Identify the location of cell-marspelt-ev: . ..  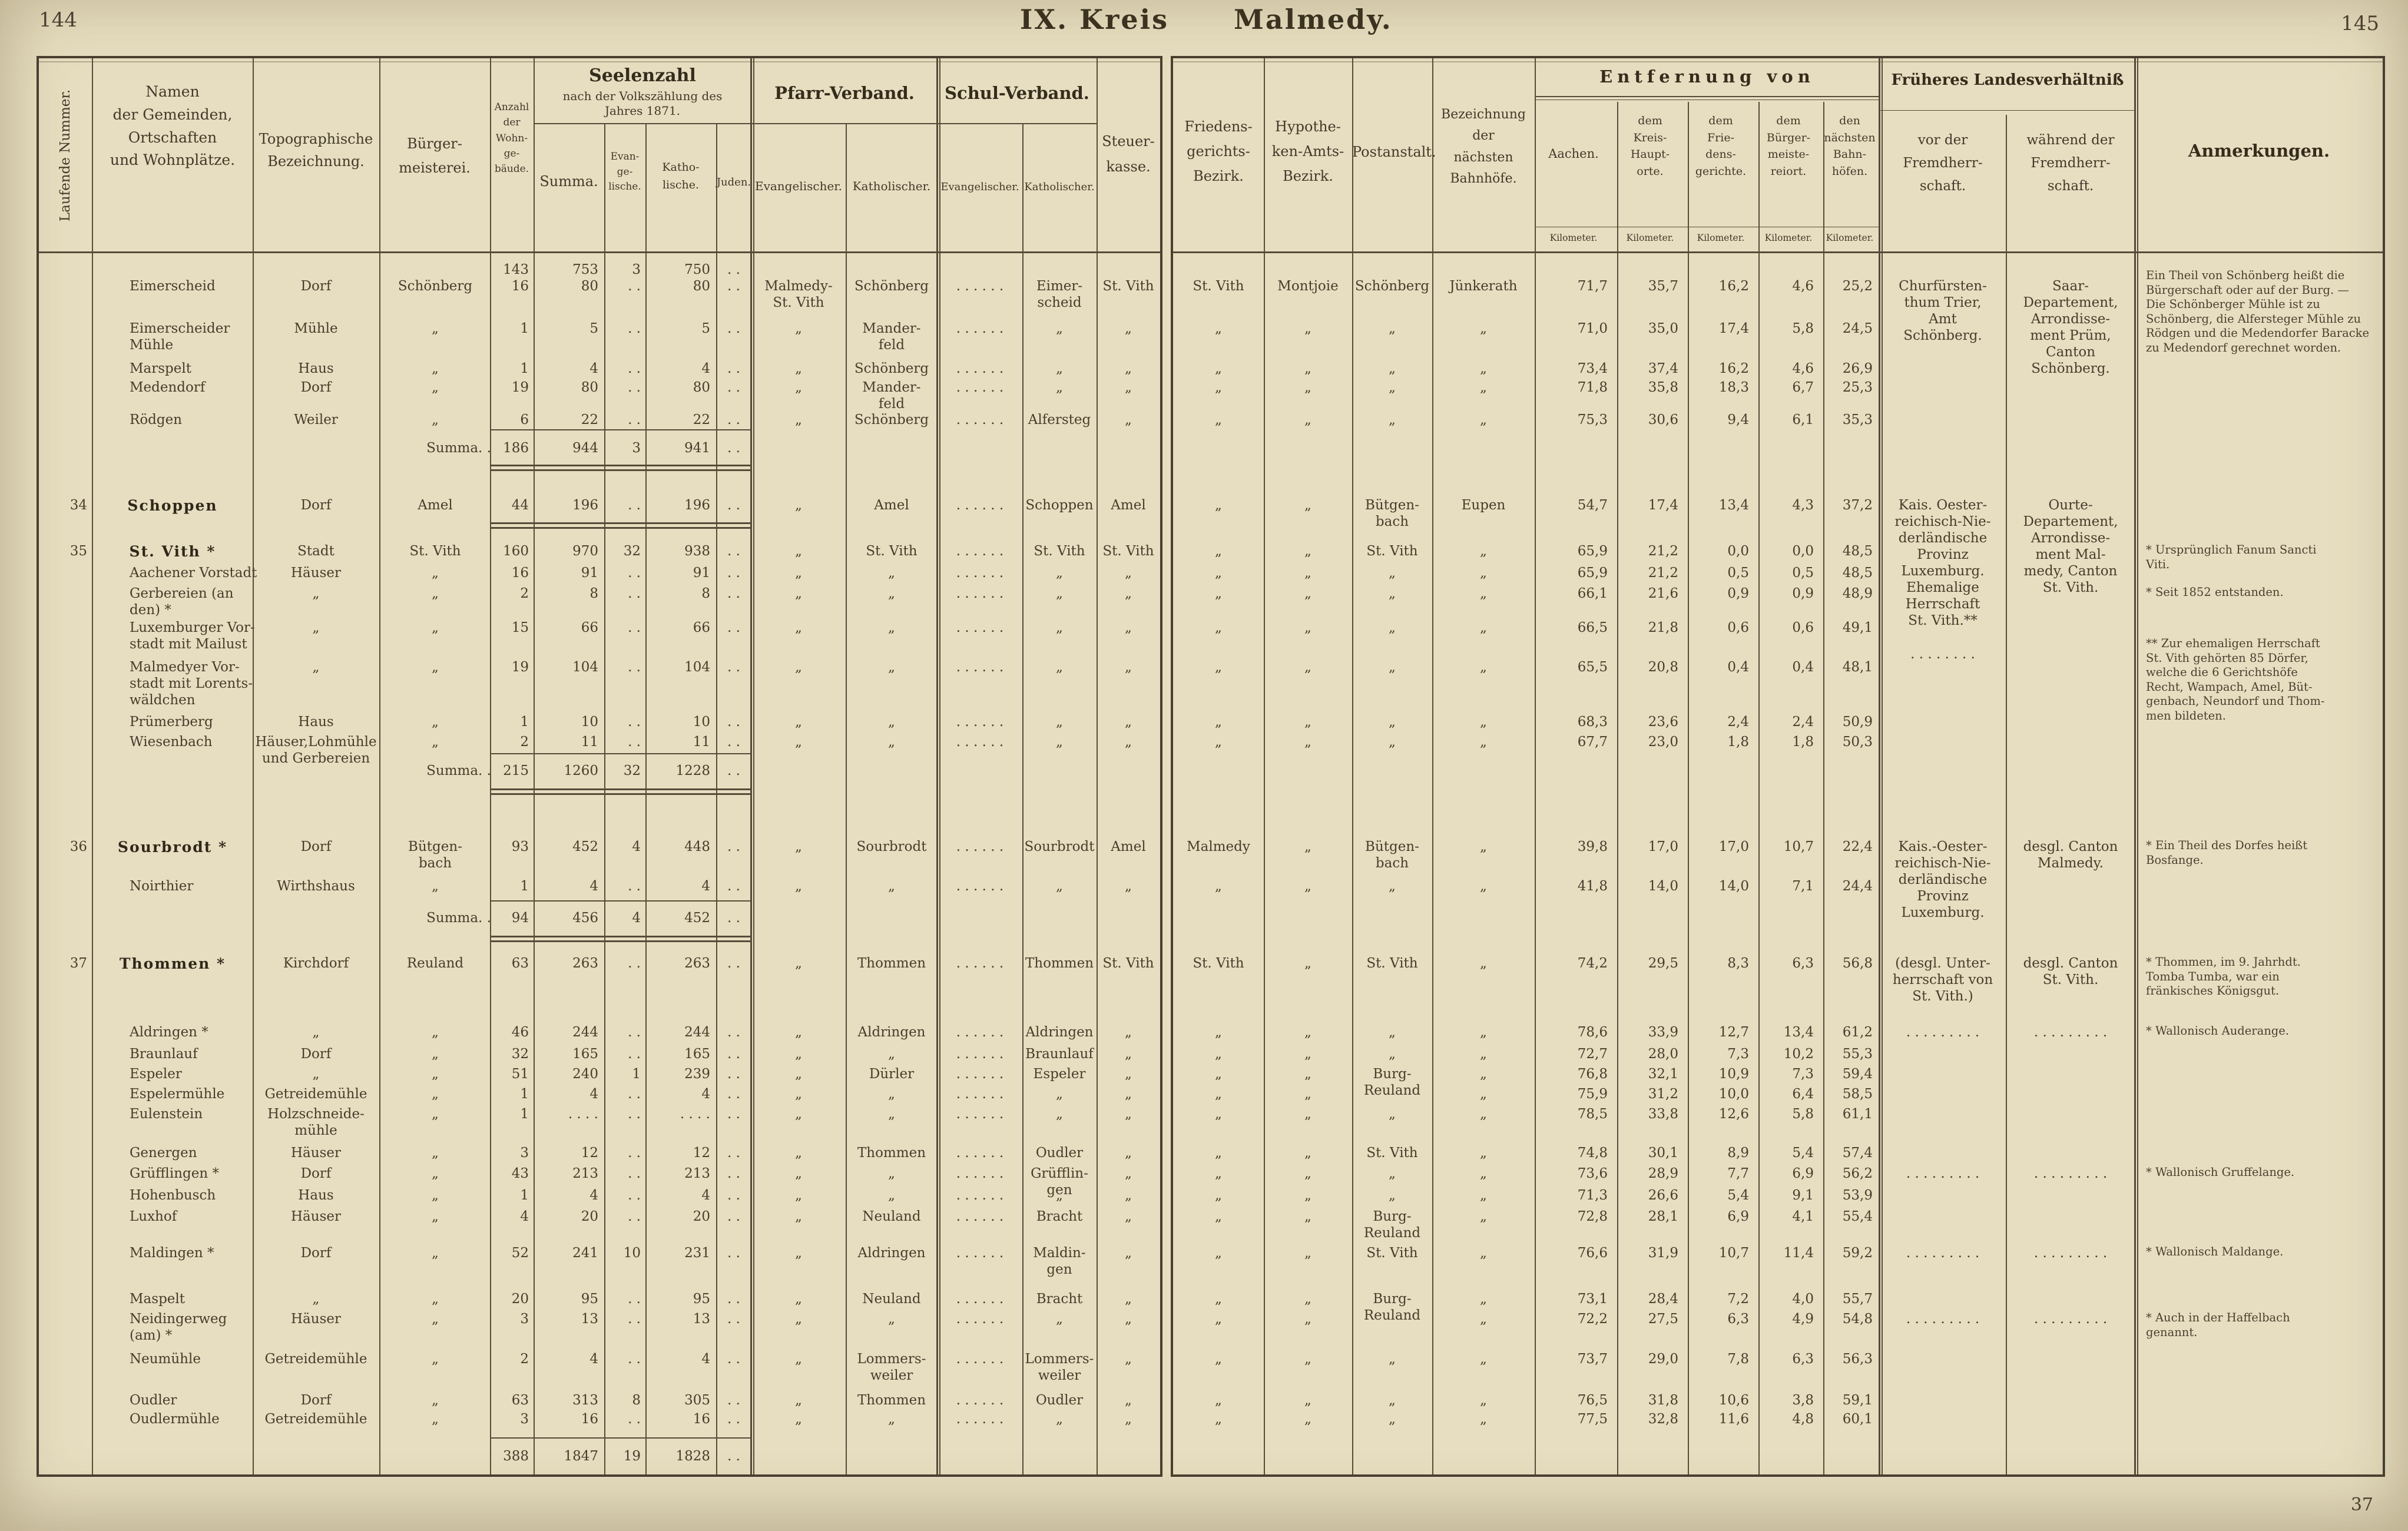
(634, 368).